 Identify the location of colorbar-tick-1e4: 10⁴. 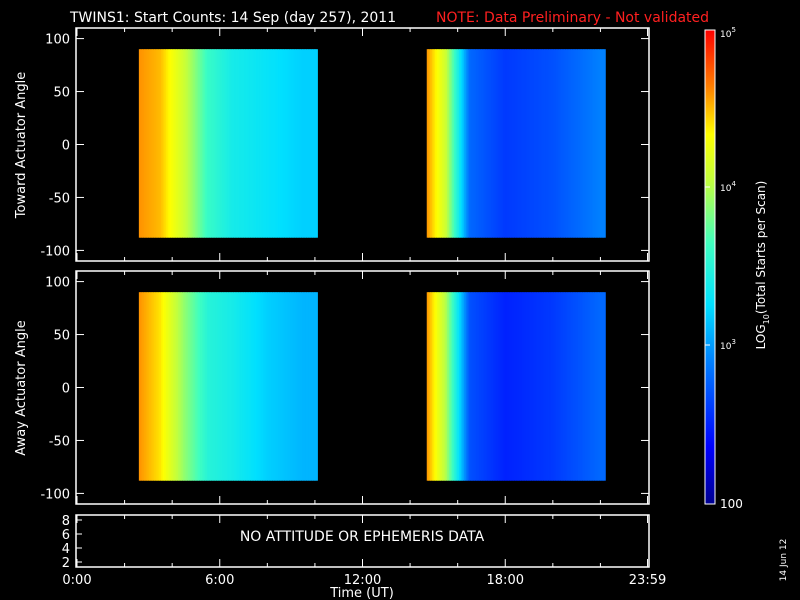
(728, 187).